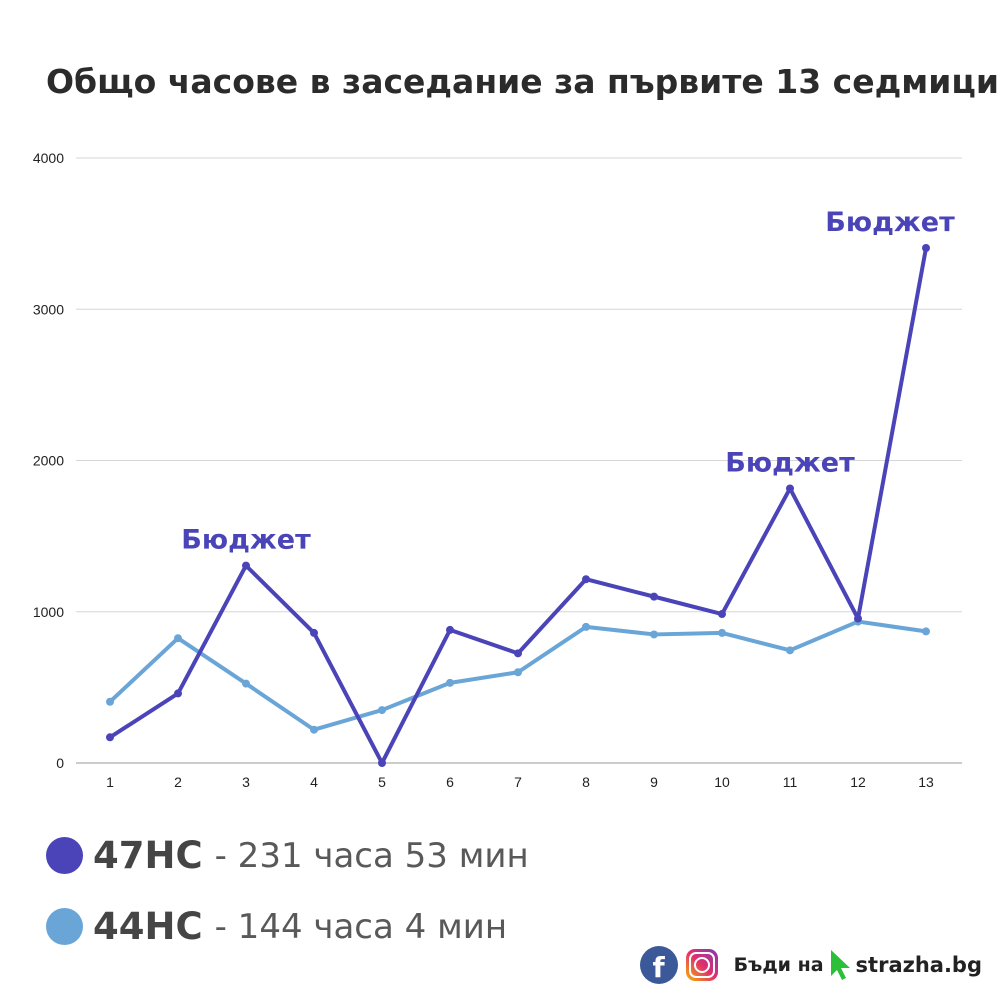 This screenshot has height=1000, width=1000. What do you see at coordinates (722, 782) in the screenshot?
I see `x-tick-label: 10` at bounding box center [722, 782].